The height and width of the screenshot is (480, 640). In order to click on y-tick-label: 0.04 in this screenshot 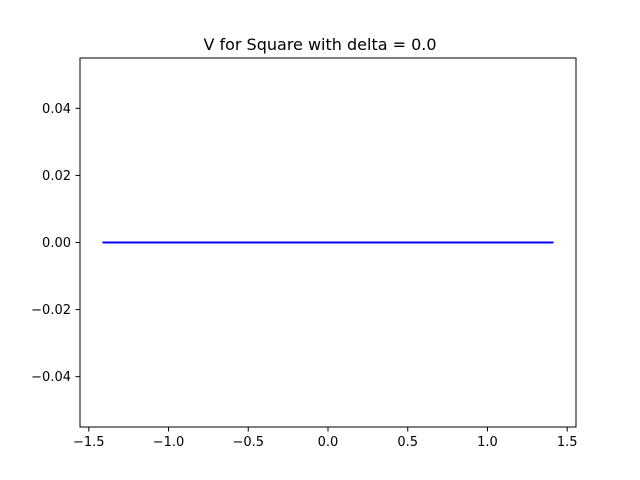, I will do `click(56, 109)`.